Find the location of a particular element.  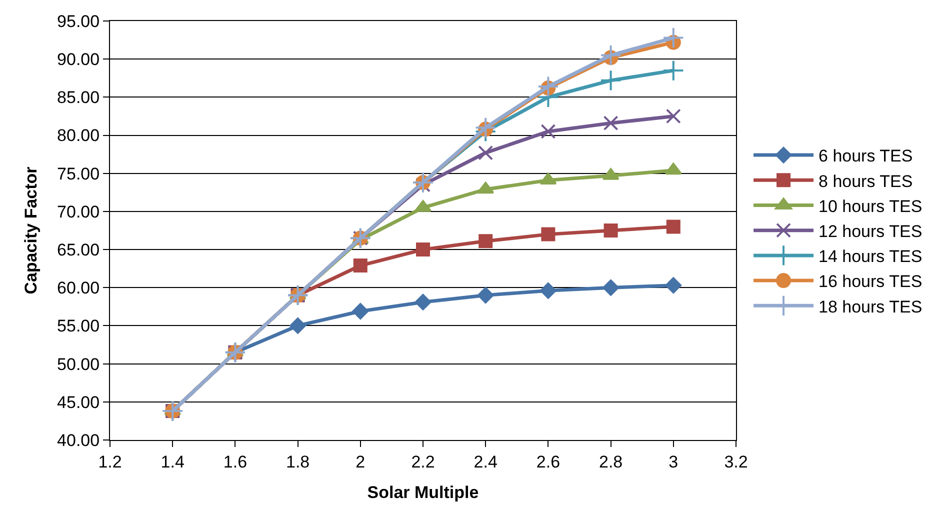

y-tick-label: 70.00 is located at coordinates (78, 212).